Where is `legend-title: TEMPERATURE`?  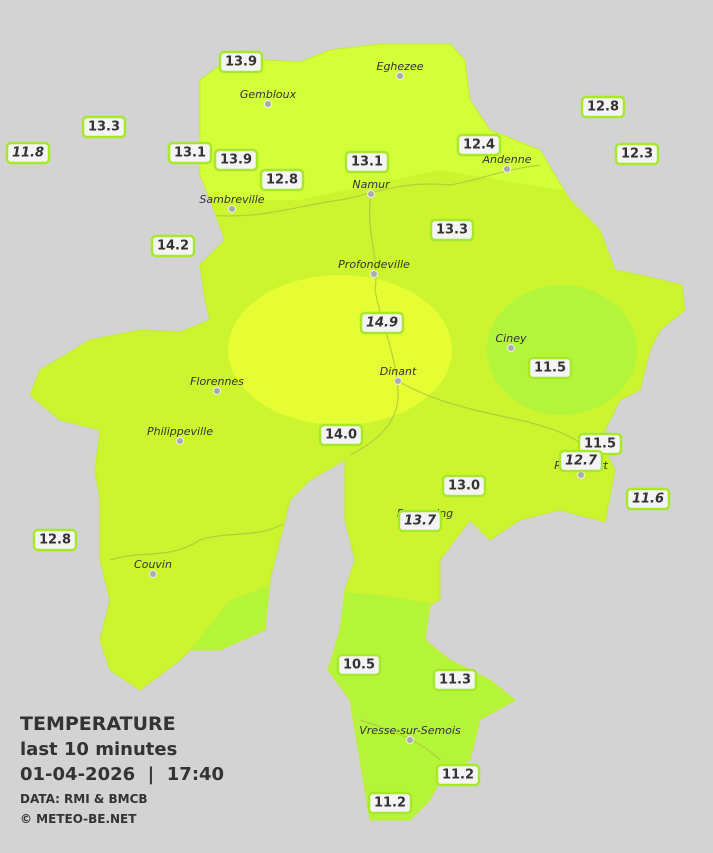 legend-title: TEMPERATURE is located at coordinates (98, 724).